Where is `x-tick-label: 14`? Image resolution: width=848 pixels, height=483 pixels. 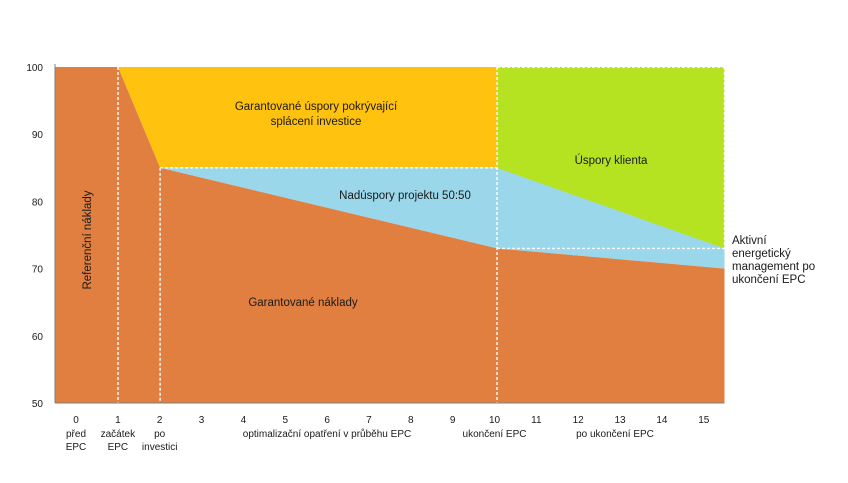
x-tick-label: 14 is located at coordinates (662, 420).